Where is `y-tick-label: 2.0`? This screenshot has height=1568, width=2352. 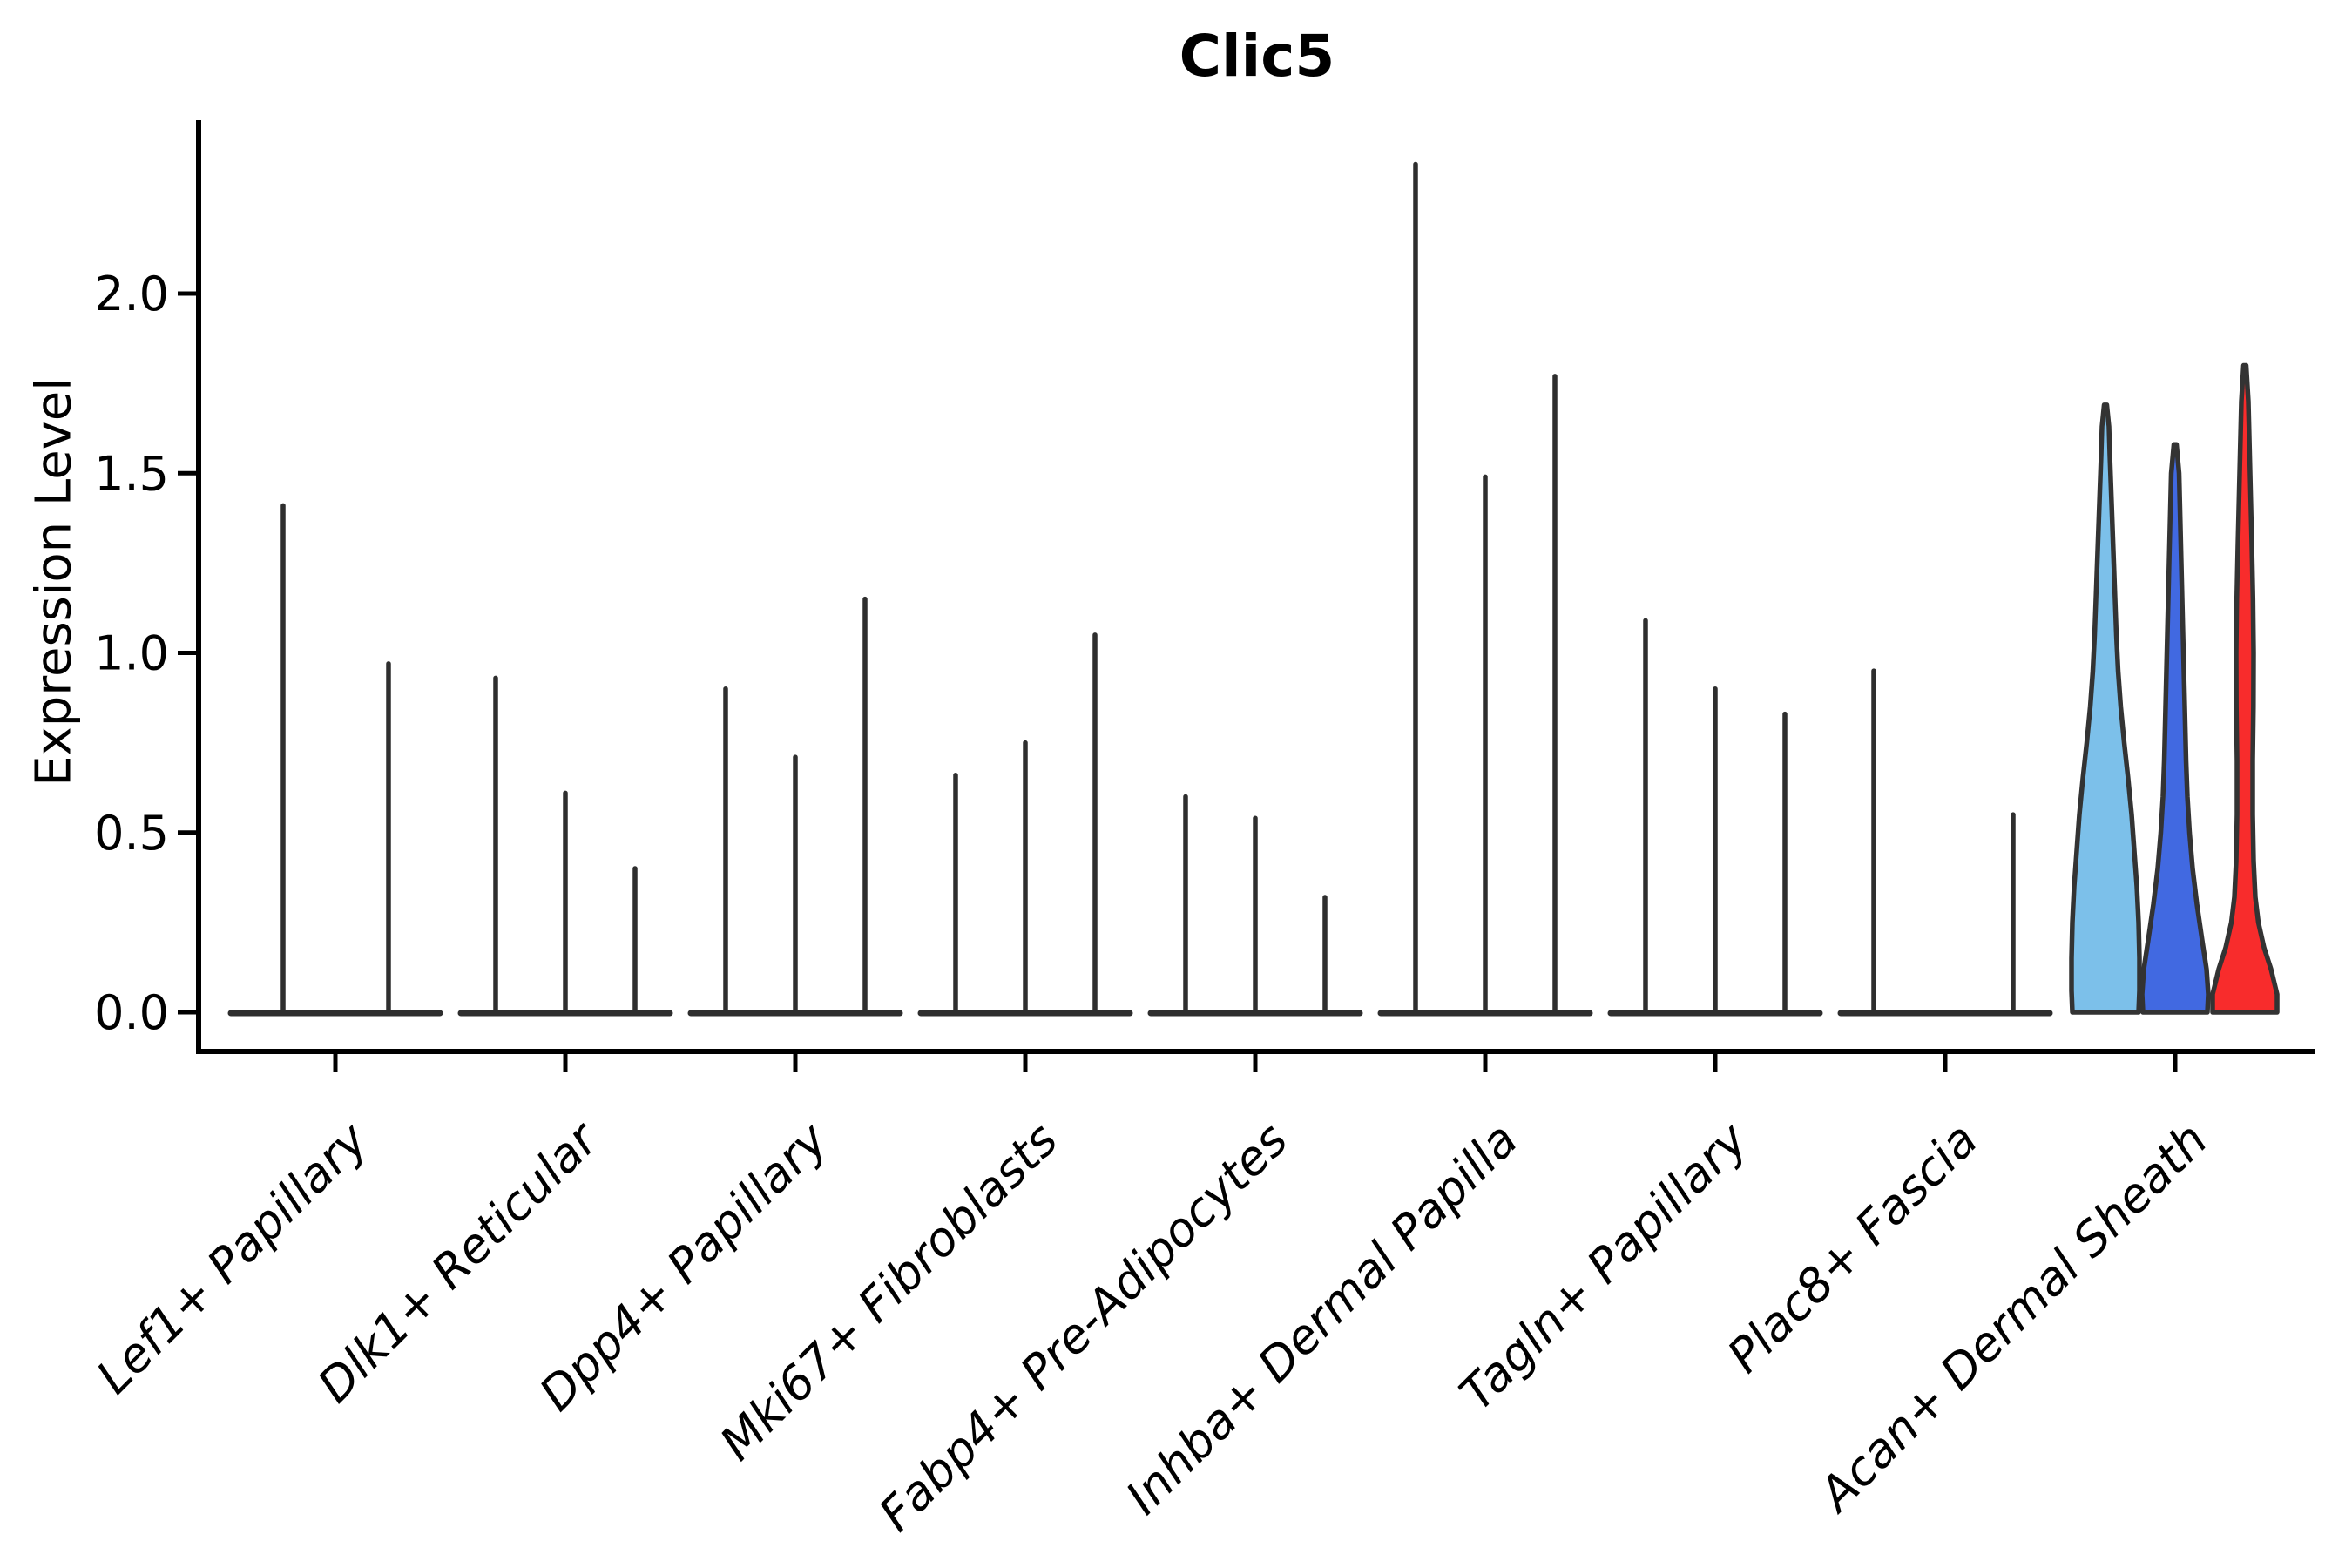 y-tick-label: 2.0 is located at coordinates (131, 294).